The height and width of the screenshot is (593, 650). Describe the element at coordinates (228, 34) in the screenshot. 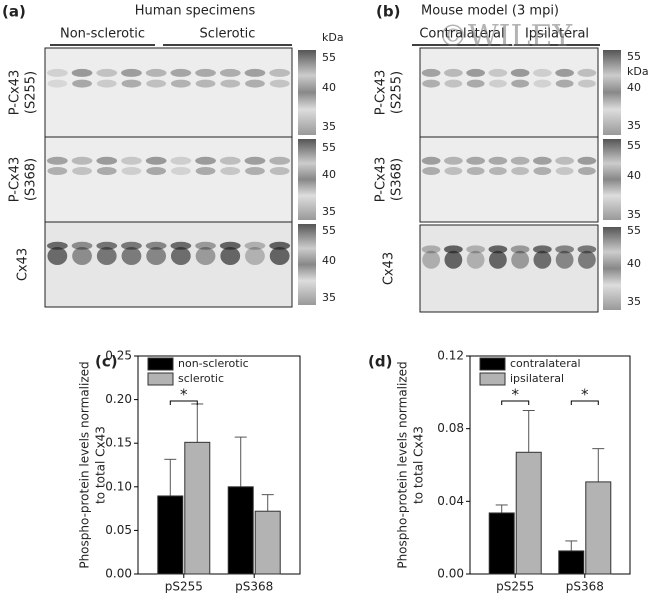

I see `group-label: Sclerotic` at that location.